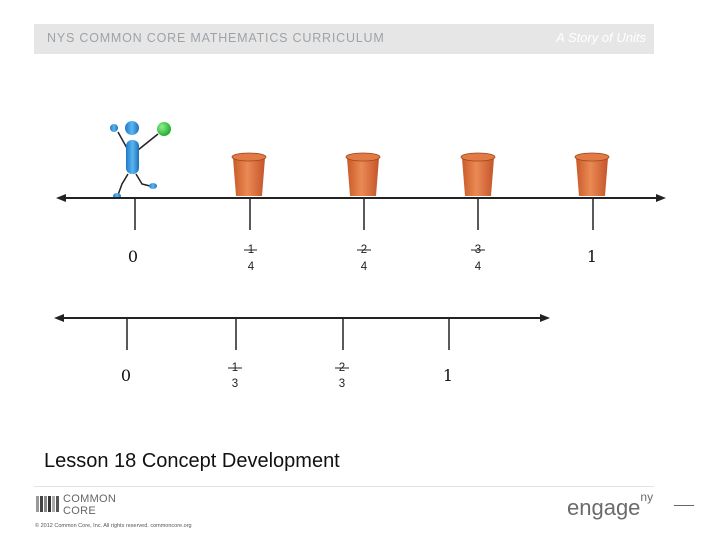 This screenshot has width=720, height=540. What do you see at coordinates (192, 461) in the screenshot?
I see `lesson-title: Lesson 18 Concept Development` at bounding box center [192, 461].